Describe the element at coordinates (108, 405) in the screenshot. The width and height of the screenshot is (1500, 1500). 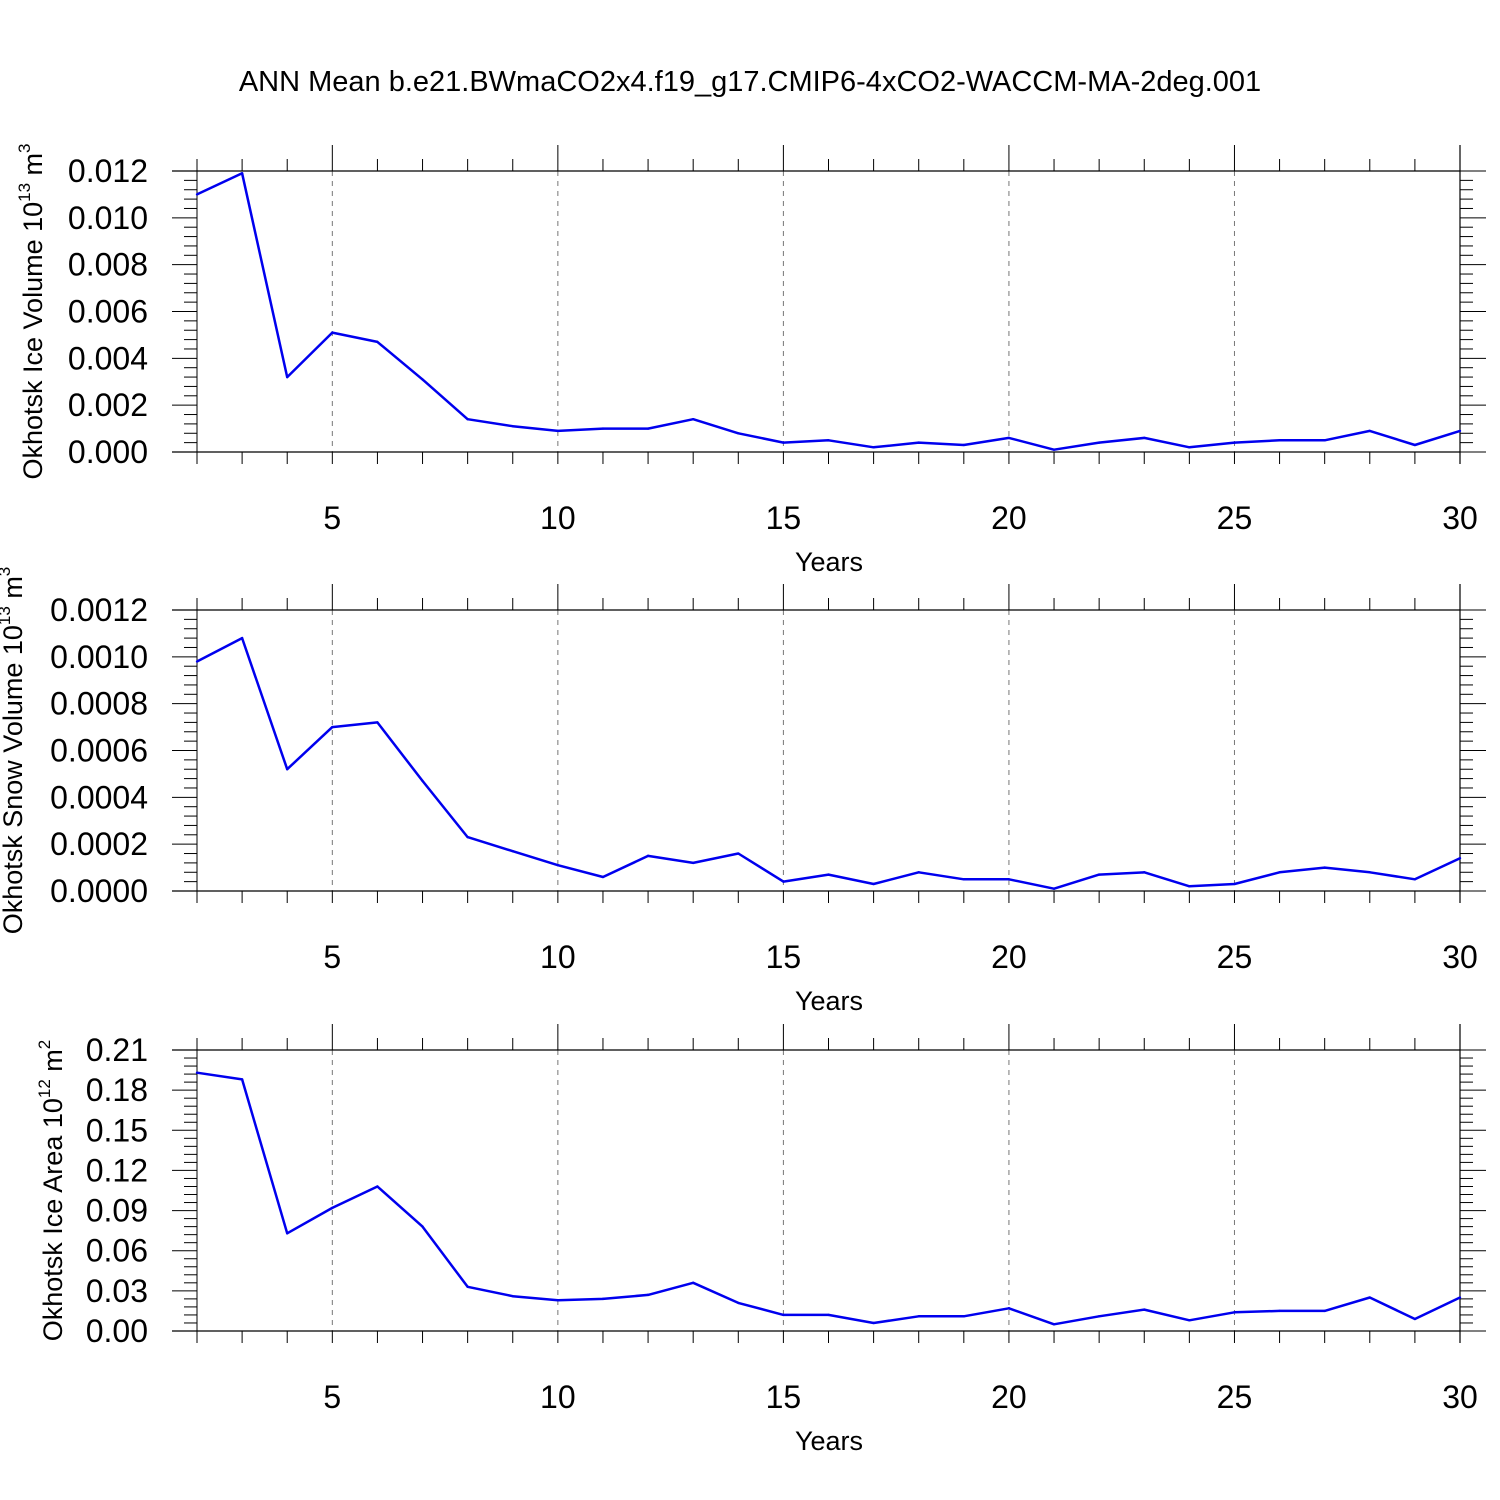
I see `y-tick-label: 0.002` at that location.